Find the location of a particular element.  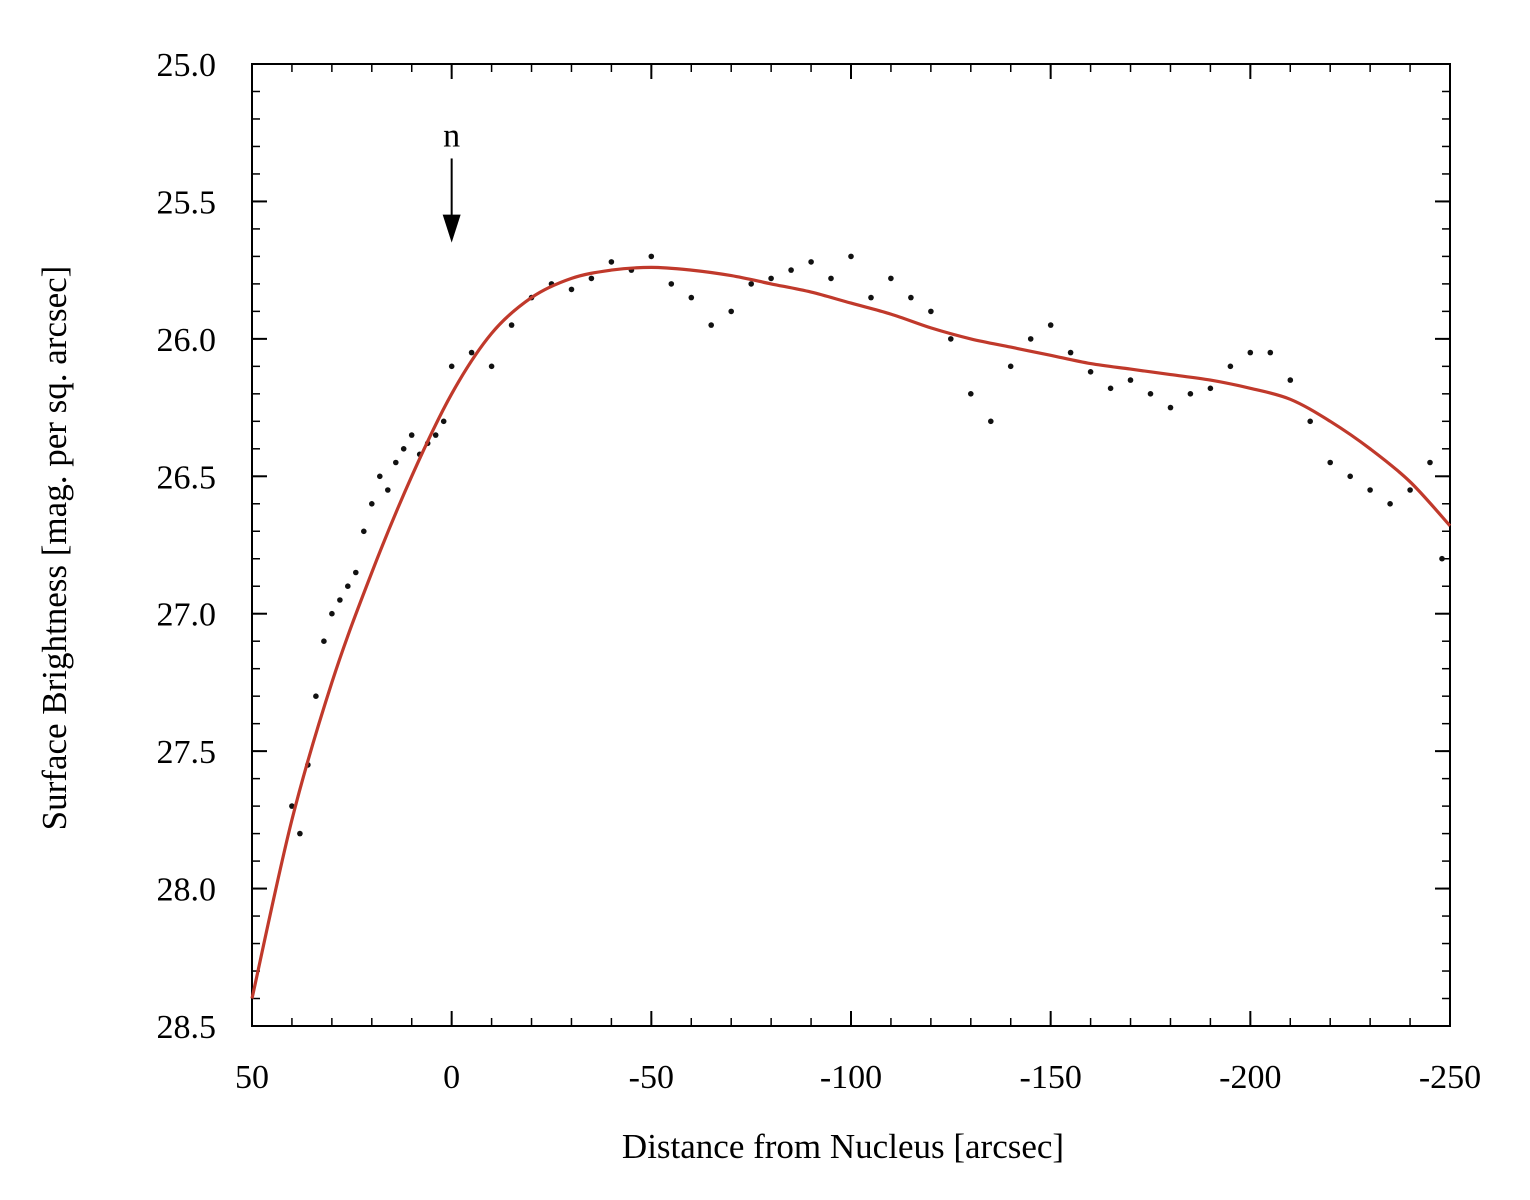

y-tick-label: 28.5 is located at coordinates (187, 1027).